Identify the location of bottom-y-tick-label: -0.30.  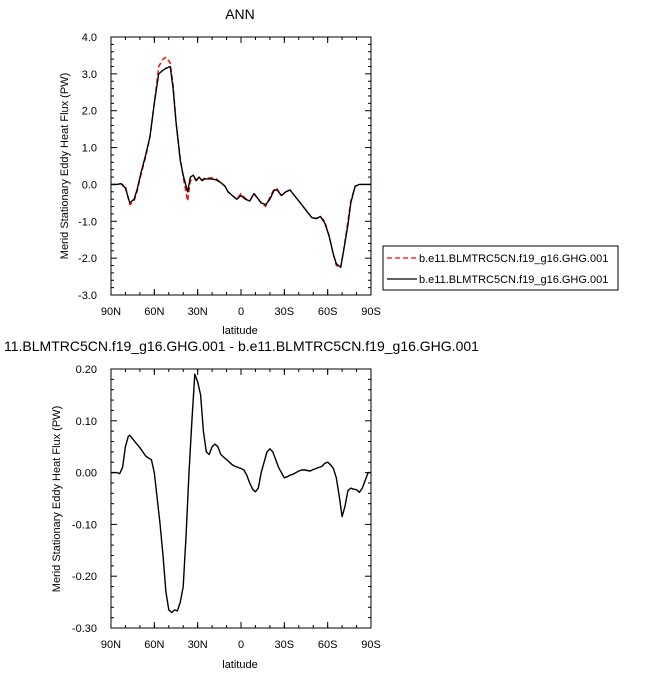
(84, 629).